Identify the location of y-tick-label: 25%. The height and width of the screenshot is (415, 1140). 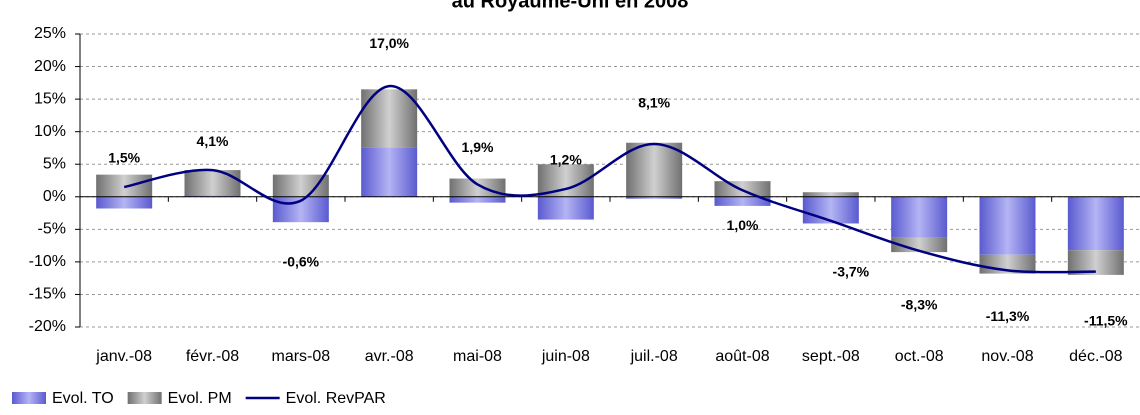
(50, 33).